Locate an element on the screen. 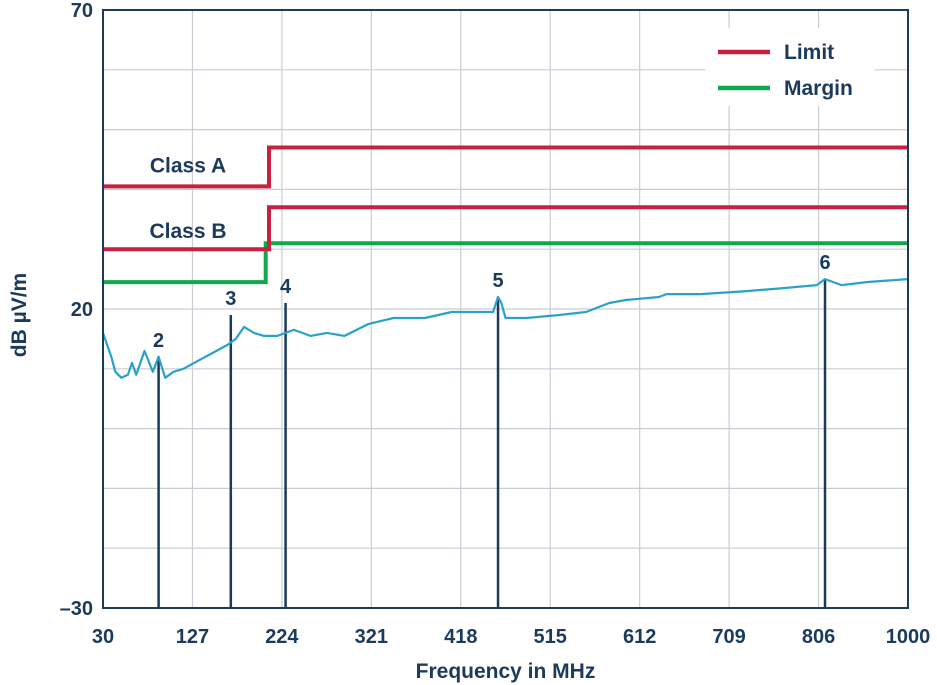 This screenshot has width=937, height=685. marker-label: 2 is located at coordinates (158, 341).